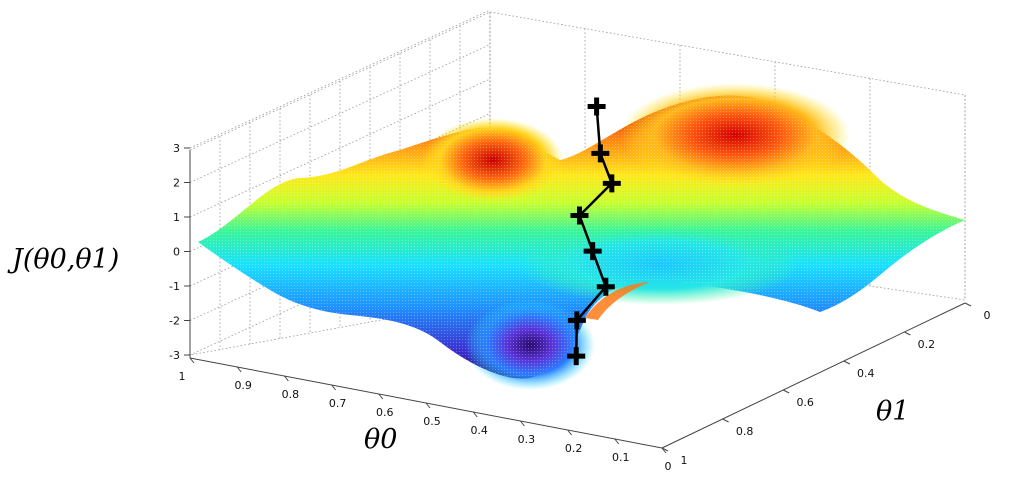  I want to click on x-tick-label: 0.5, so click(432, 421).